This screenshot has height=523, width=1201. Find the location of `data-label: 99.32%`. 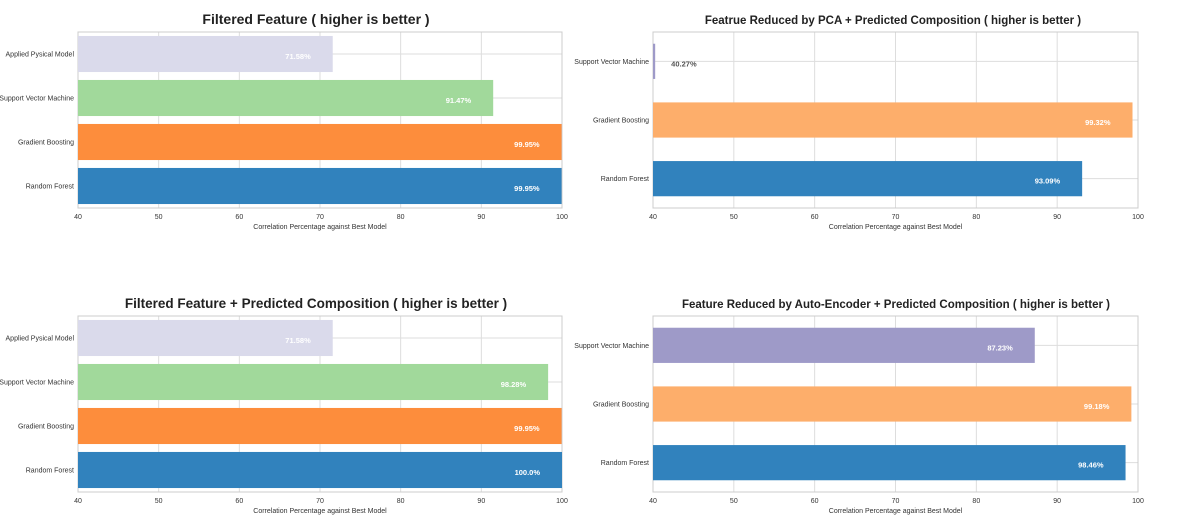

data-label: 99.32% is located at coordinates (1098, 122).